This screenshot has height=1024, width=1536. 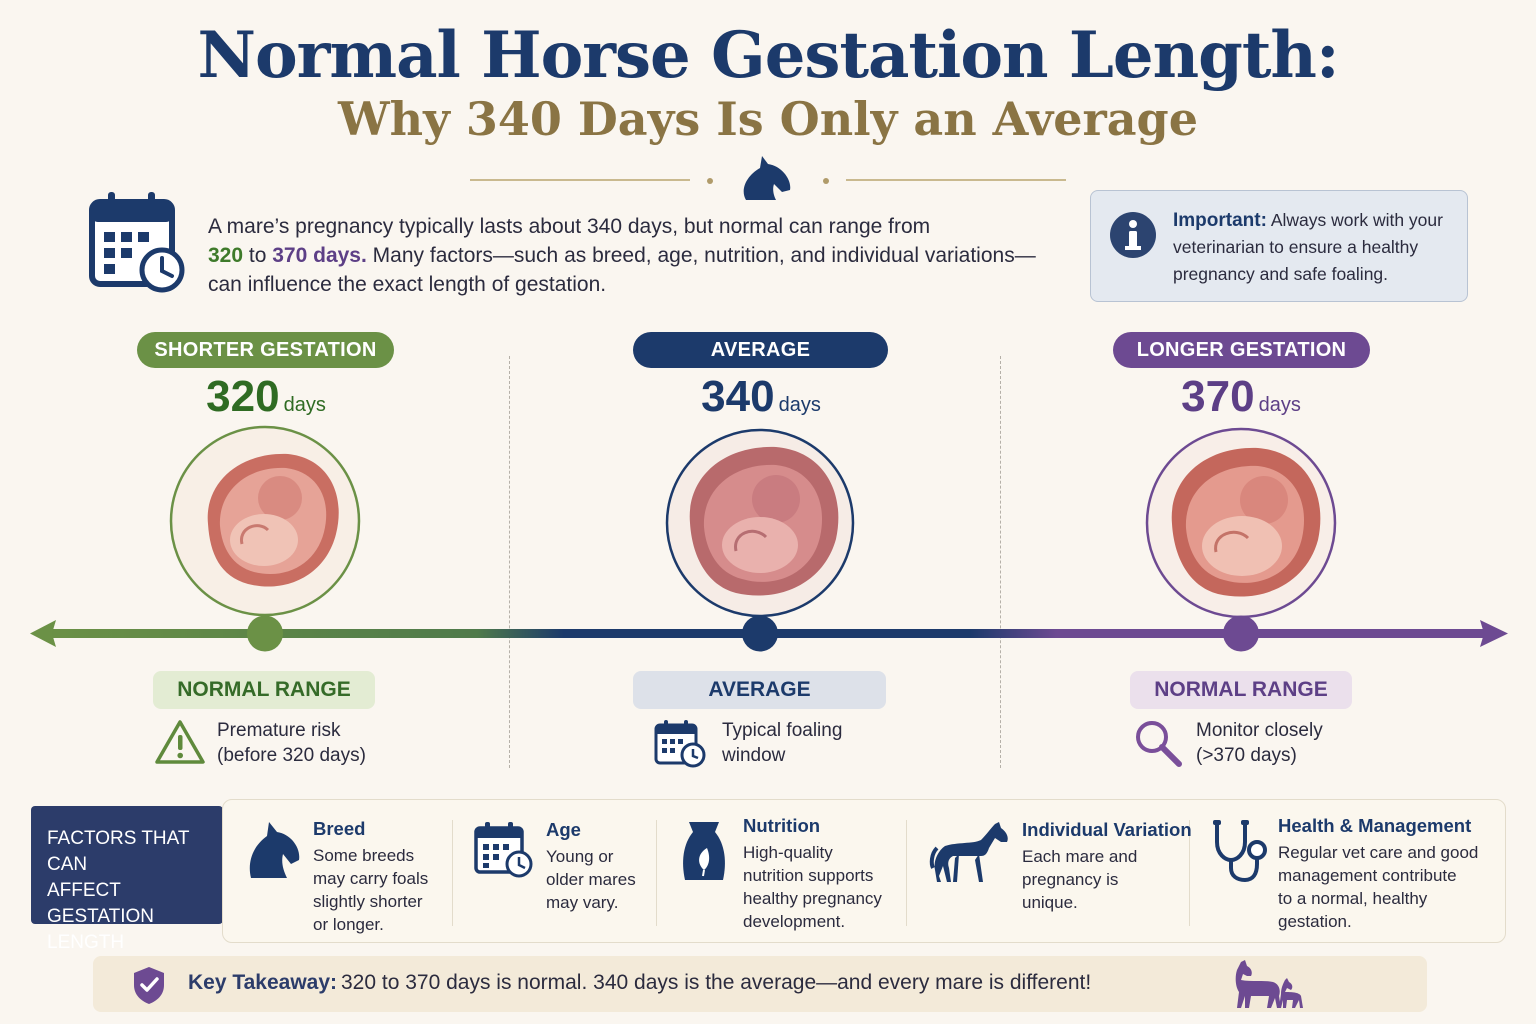 I want to click on arrow-right-icon, so click(x=1494, y=633).